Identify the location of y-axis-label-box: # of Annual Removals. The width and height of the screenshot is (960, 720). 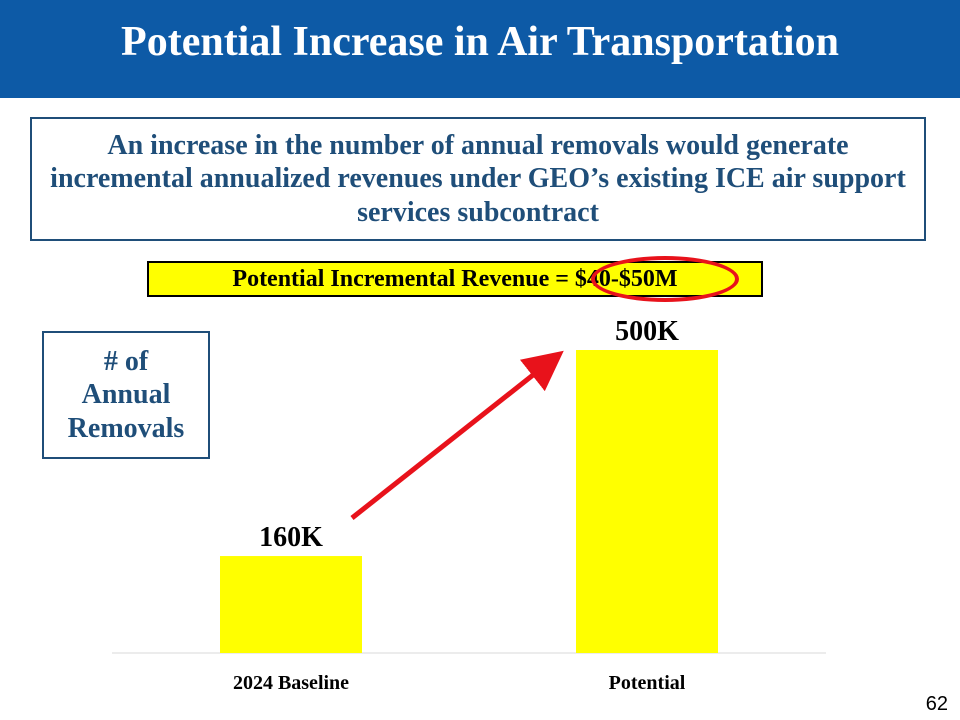
(126, 395).